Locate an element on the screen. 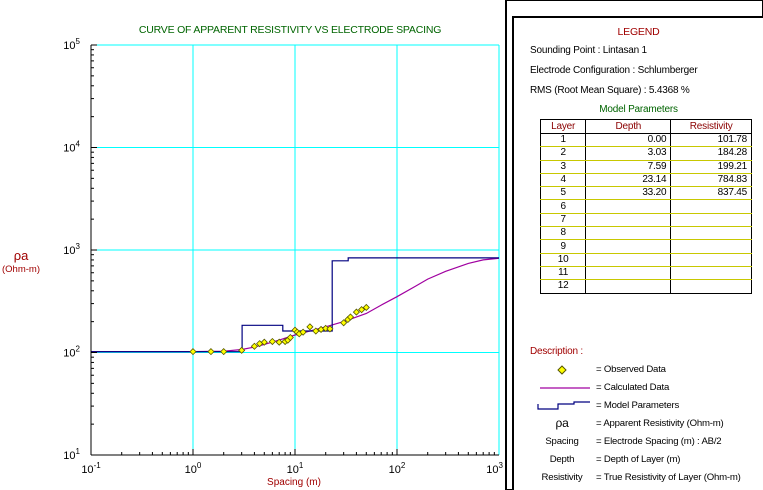  resistivity-cell: 184.28 is located at coordinates (711, 153).